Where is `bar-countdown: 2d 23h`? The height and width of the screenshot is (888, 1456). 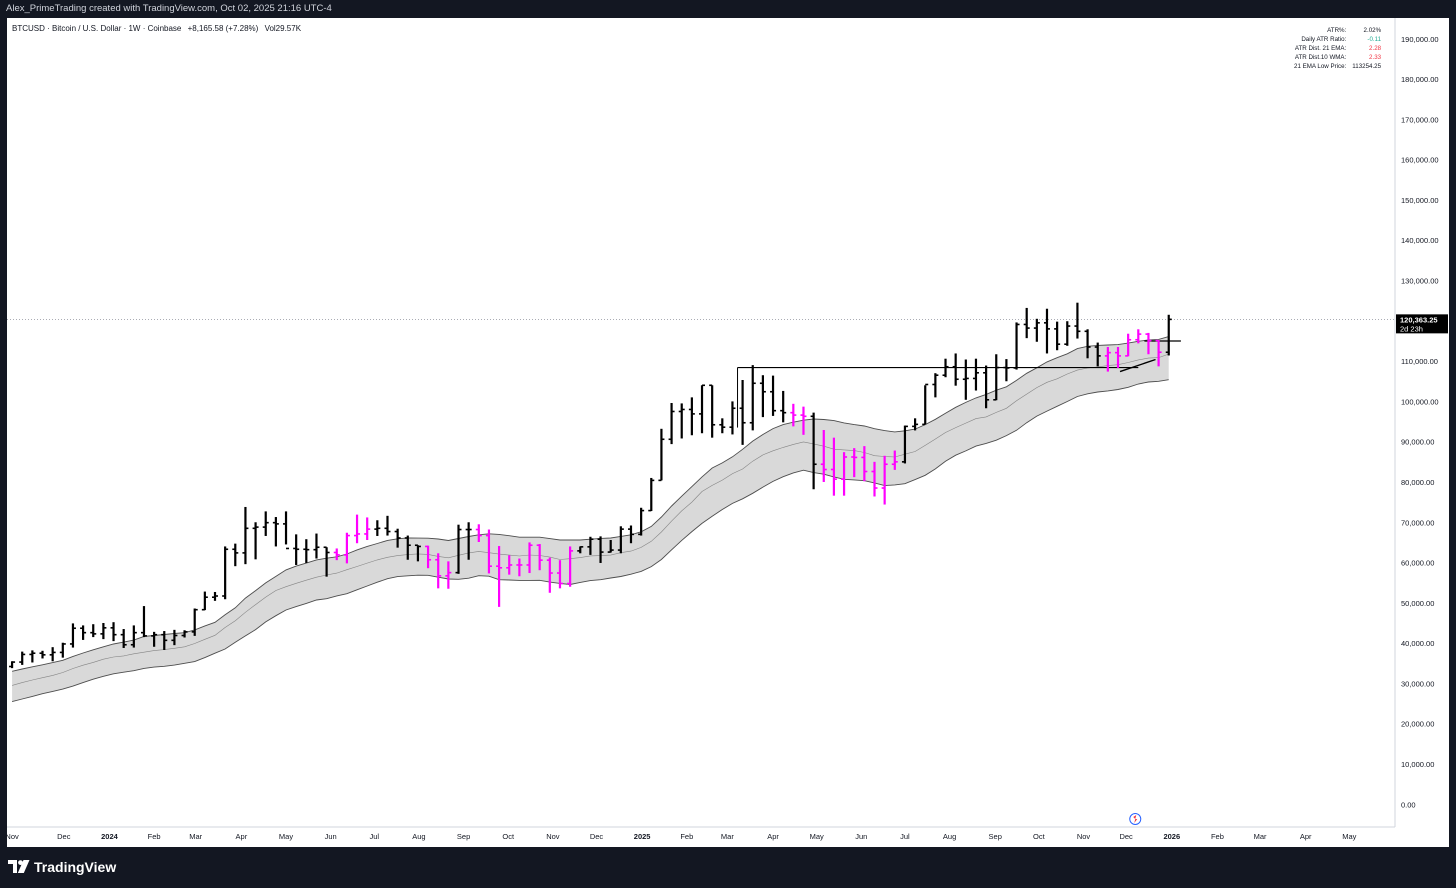
bar-countdown: 2d 23h is located at coordinates (1411, 328).